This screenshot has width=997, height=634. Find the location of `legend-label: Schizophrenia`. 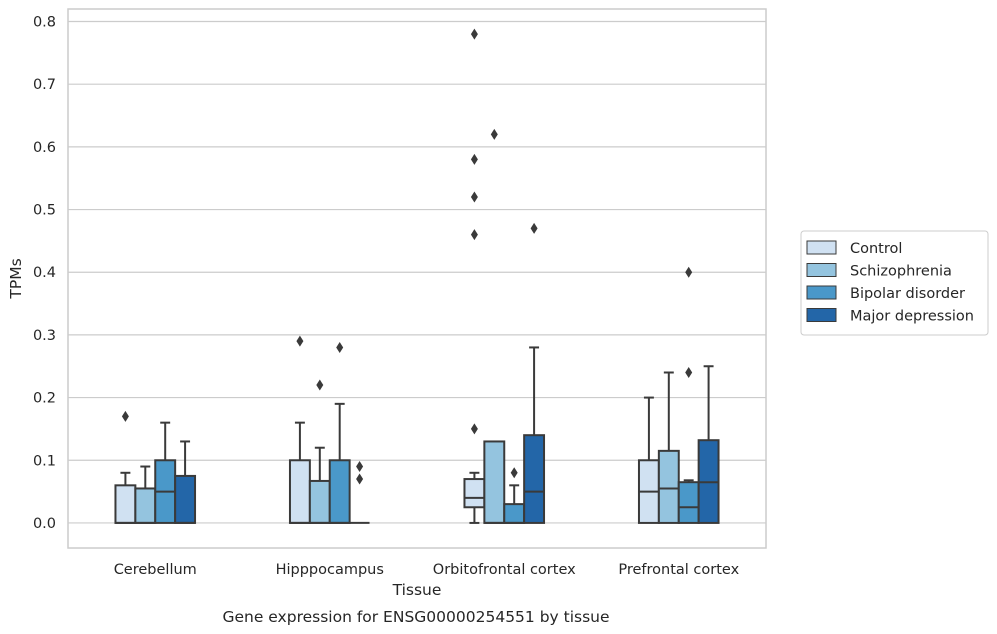

legend-label: Schizophrenia is located at coordinates (901, 272).